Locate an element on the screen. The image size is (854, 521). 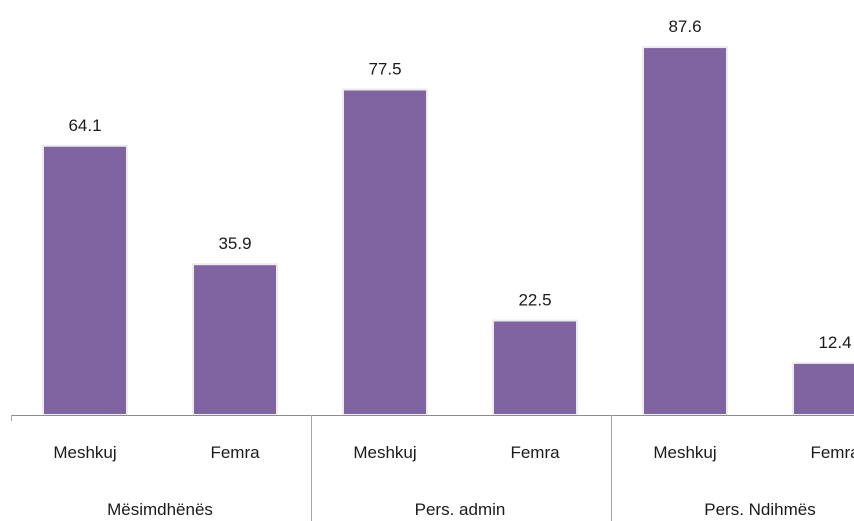
data-label-2-1: 12.4 is located at coordinates (834, 342).